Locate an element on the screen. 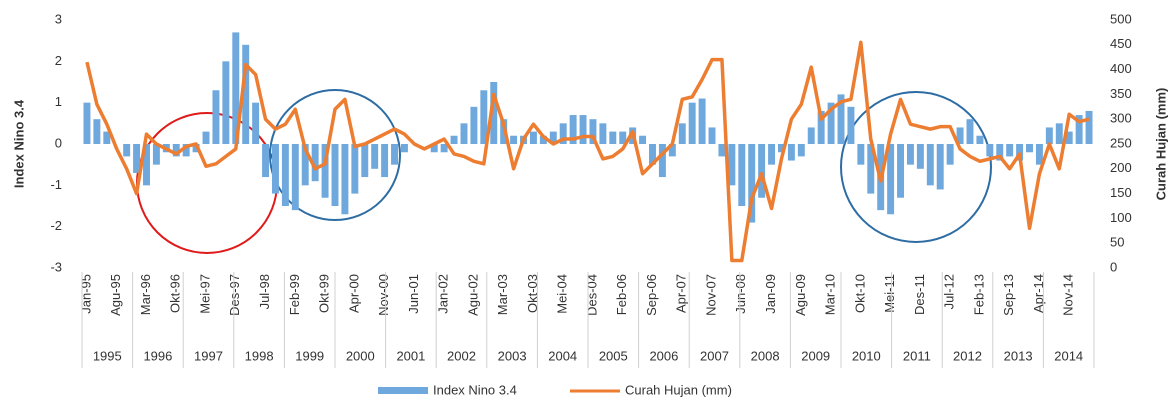  x-tick-label: Okt-96 is located at coordinates (175, 293).